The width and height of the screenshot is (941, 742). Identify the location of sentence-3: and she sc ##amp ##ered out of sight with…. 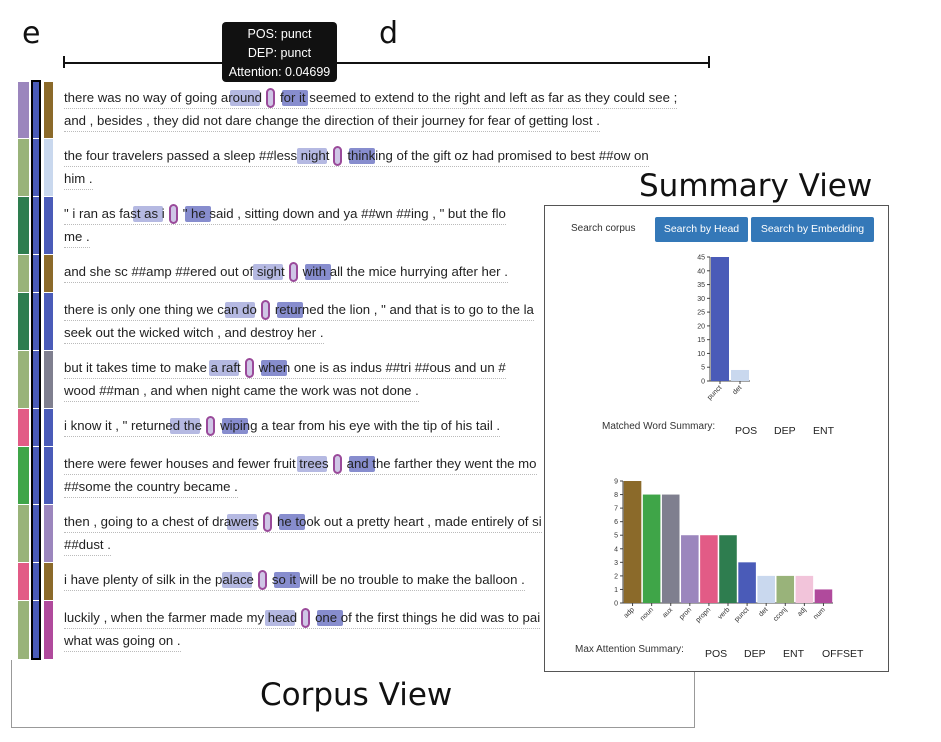
(384, 272).